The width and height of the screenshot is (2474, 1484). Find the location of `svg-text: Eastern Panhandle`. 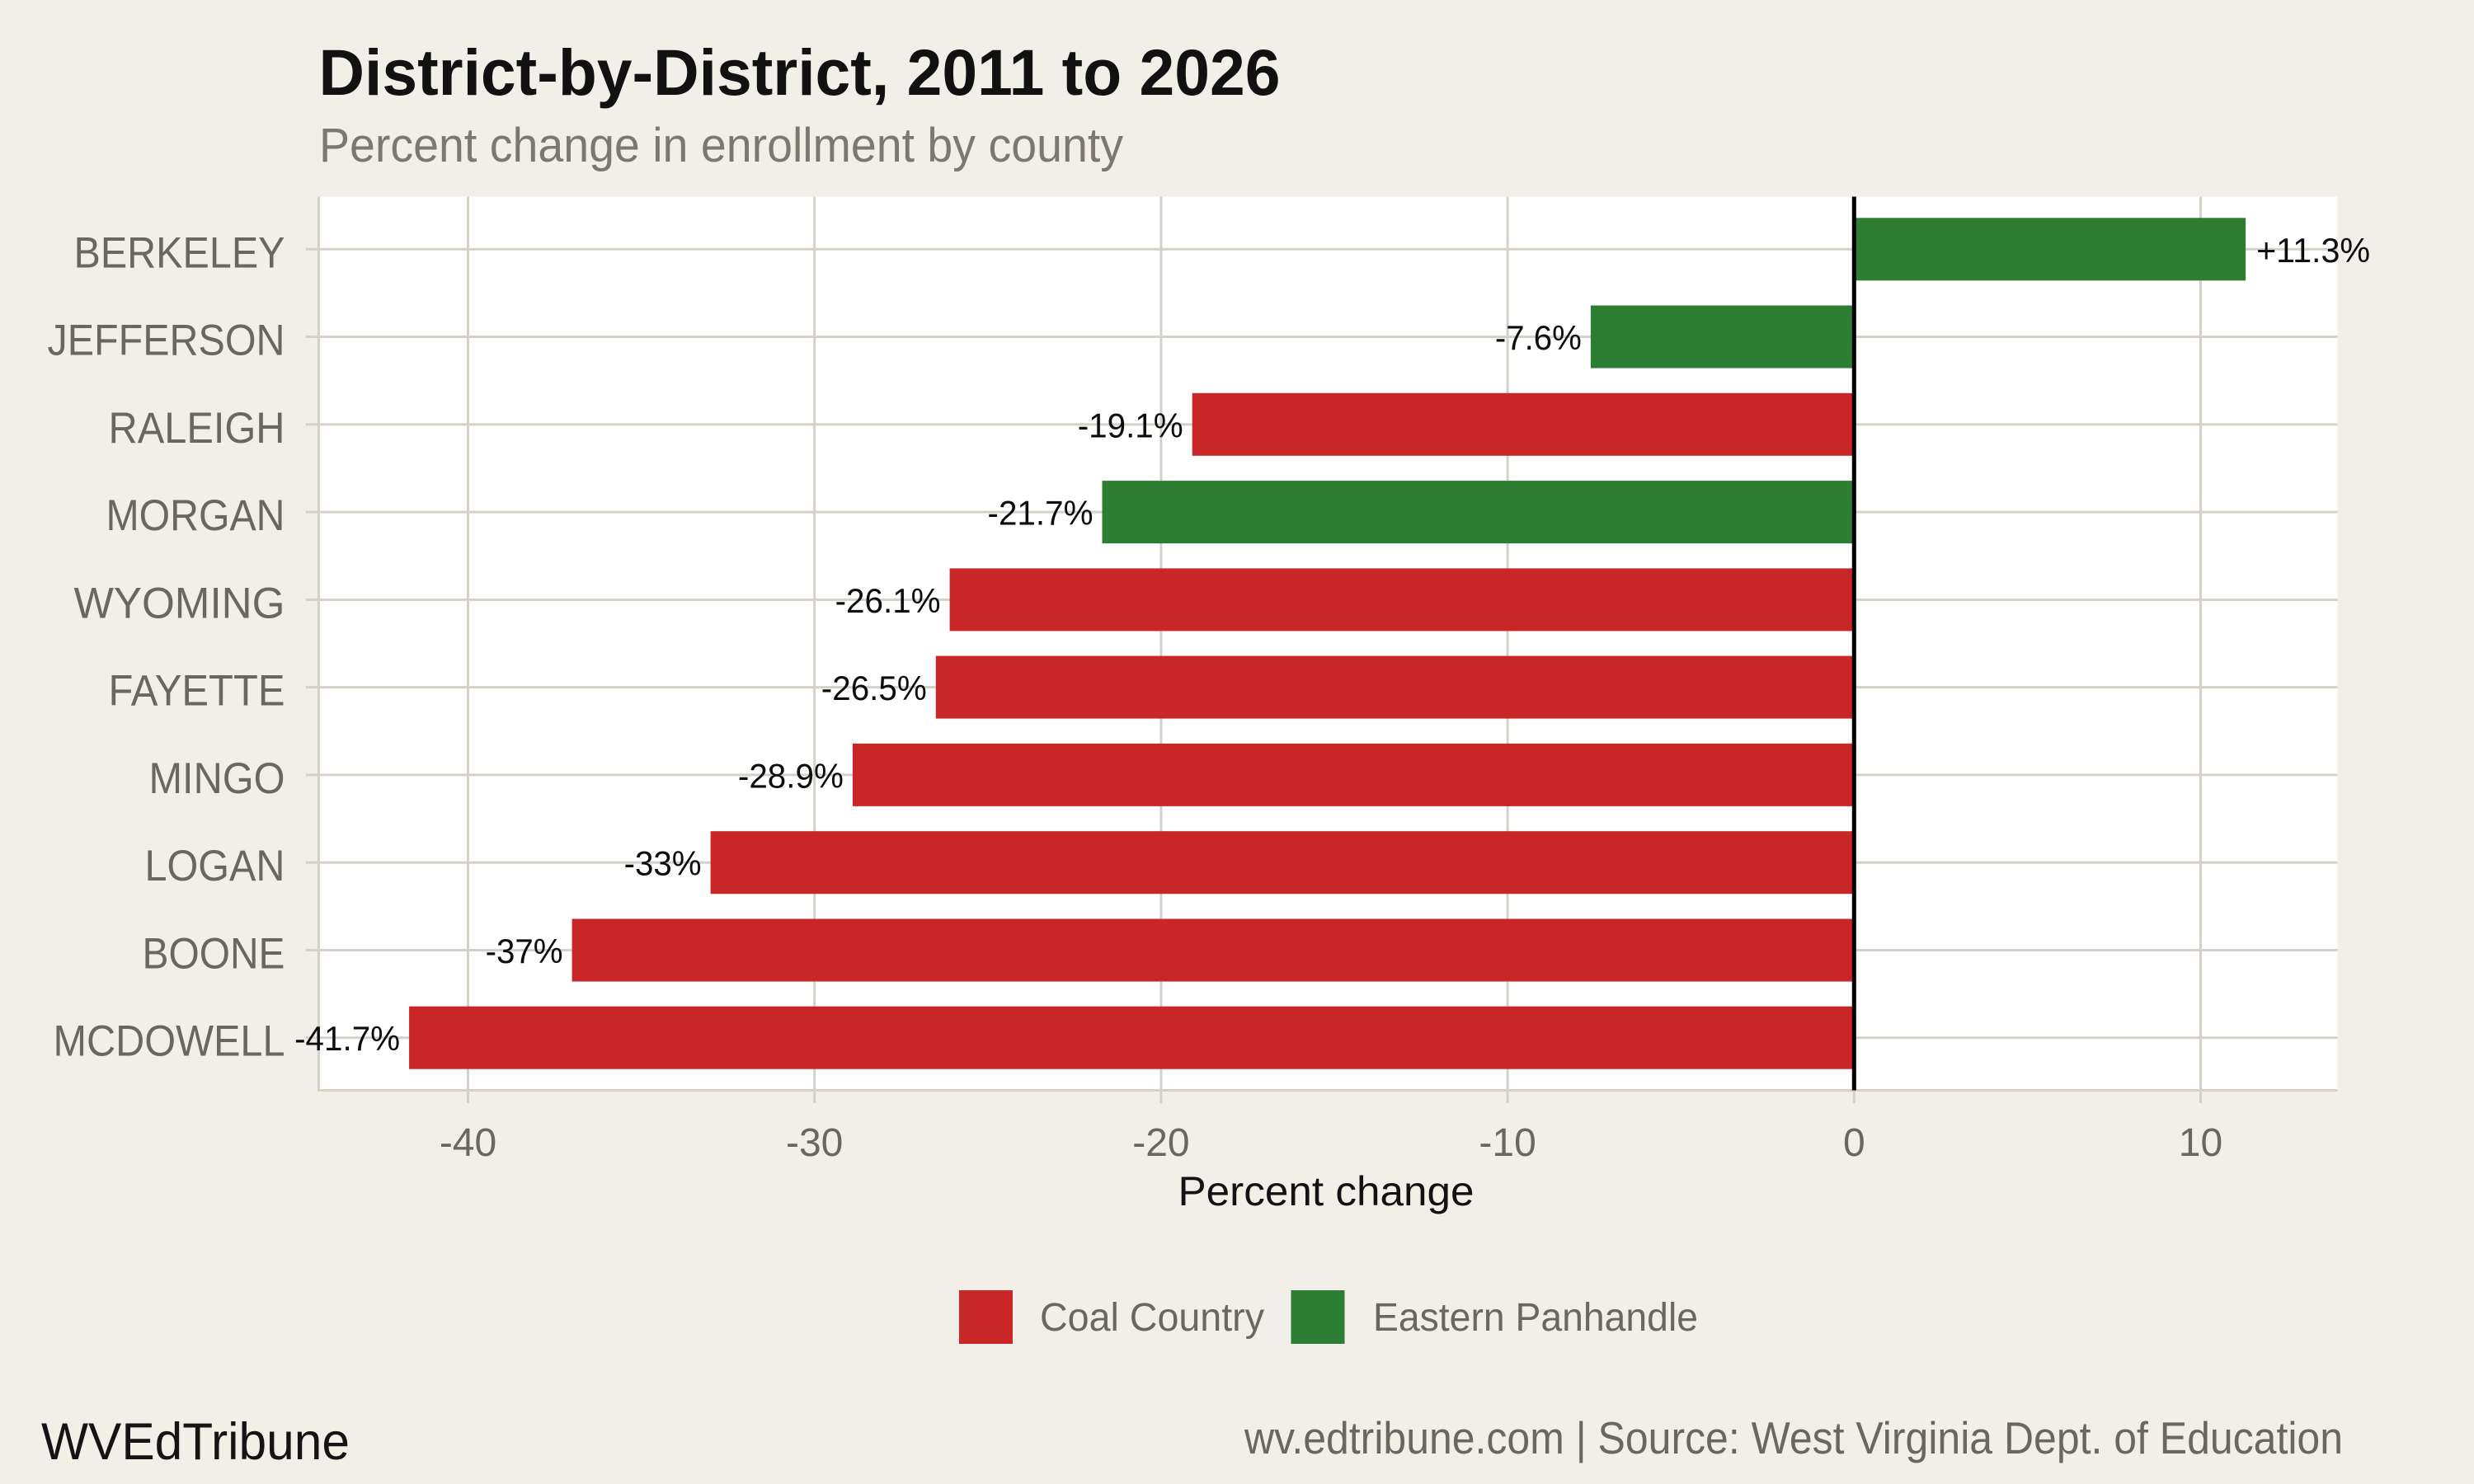

svg-text: Eastern Panhandle is located at coordinates (1535, 1318).